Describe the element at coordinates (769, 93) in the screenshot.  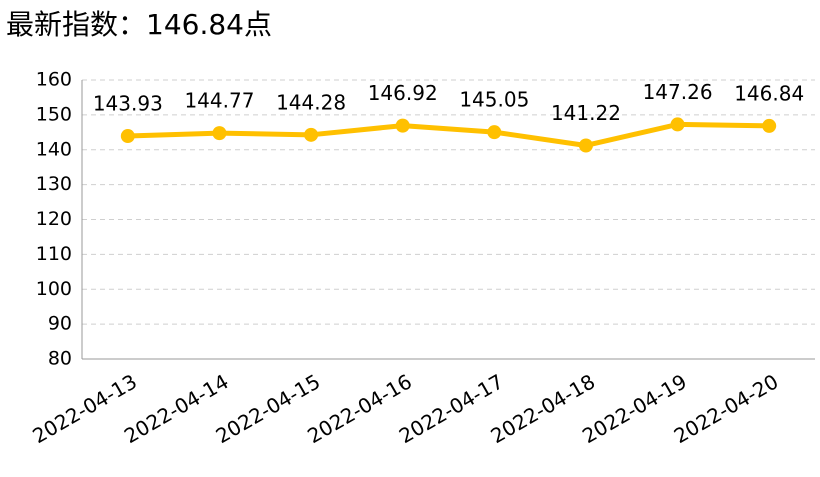
I see `data-label: 146.84` at that location.